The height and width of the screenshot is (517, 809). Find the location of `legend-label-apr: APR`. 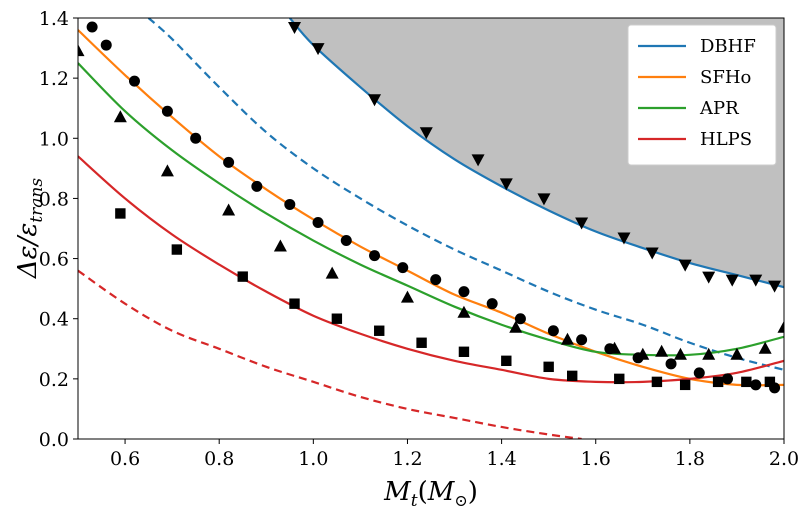

legend-label-apr: APR is located at coordinates (719, 108).